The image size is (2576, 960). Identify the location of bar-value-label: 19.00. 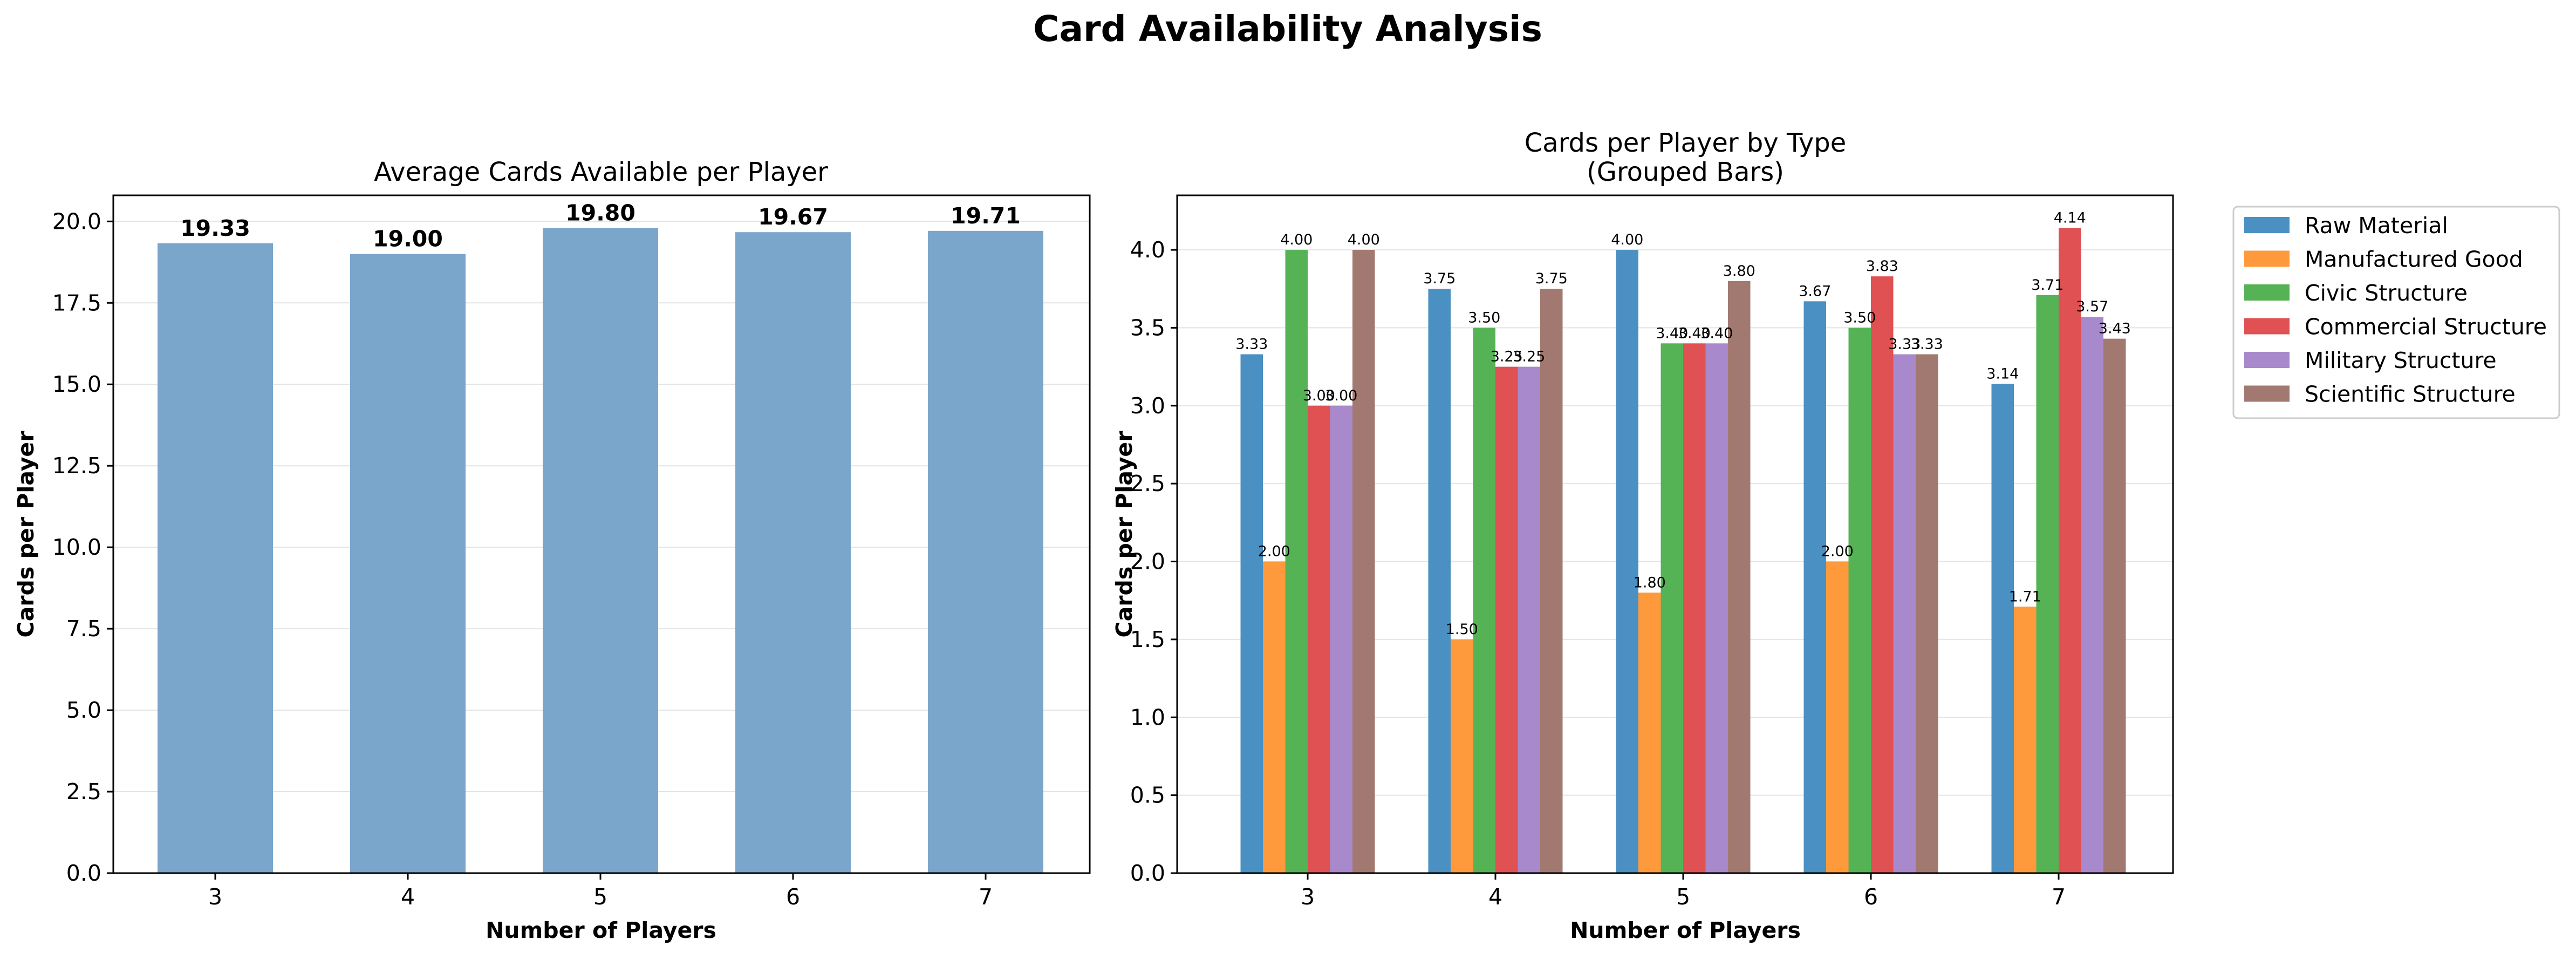
(408, 239).